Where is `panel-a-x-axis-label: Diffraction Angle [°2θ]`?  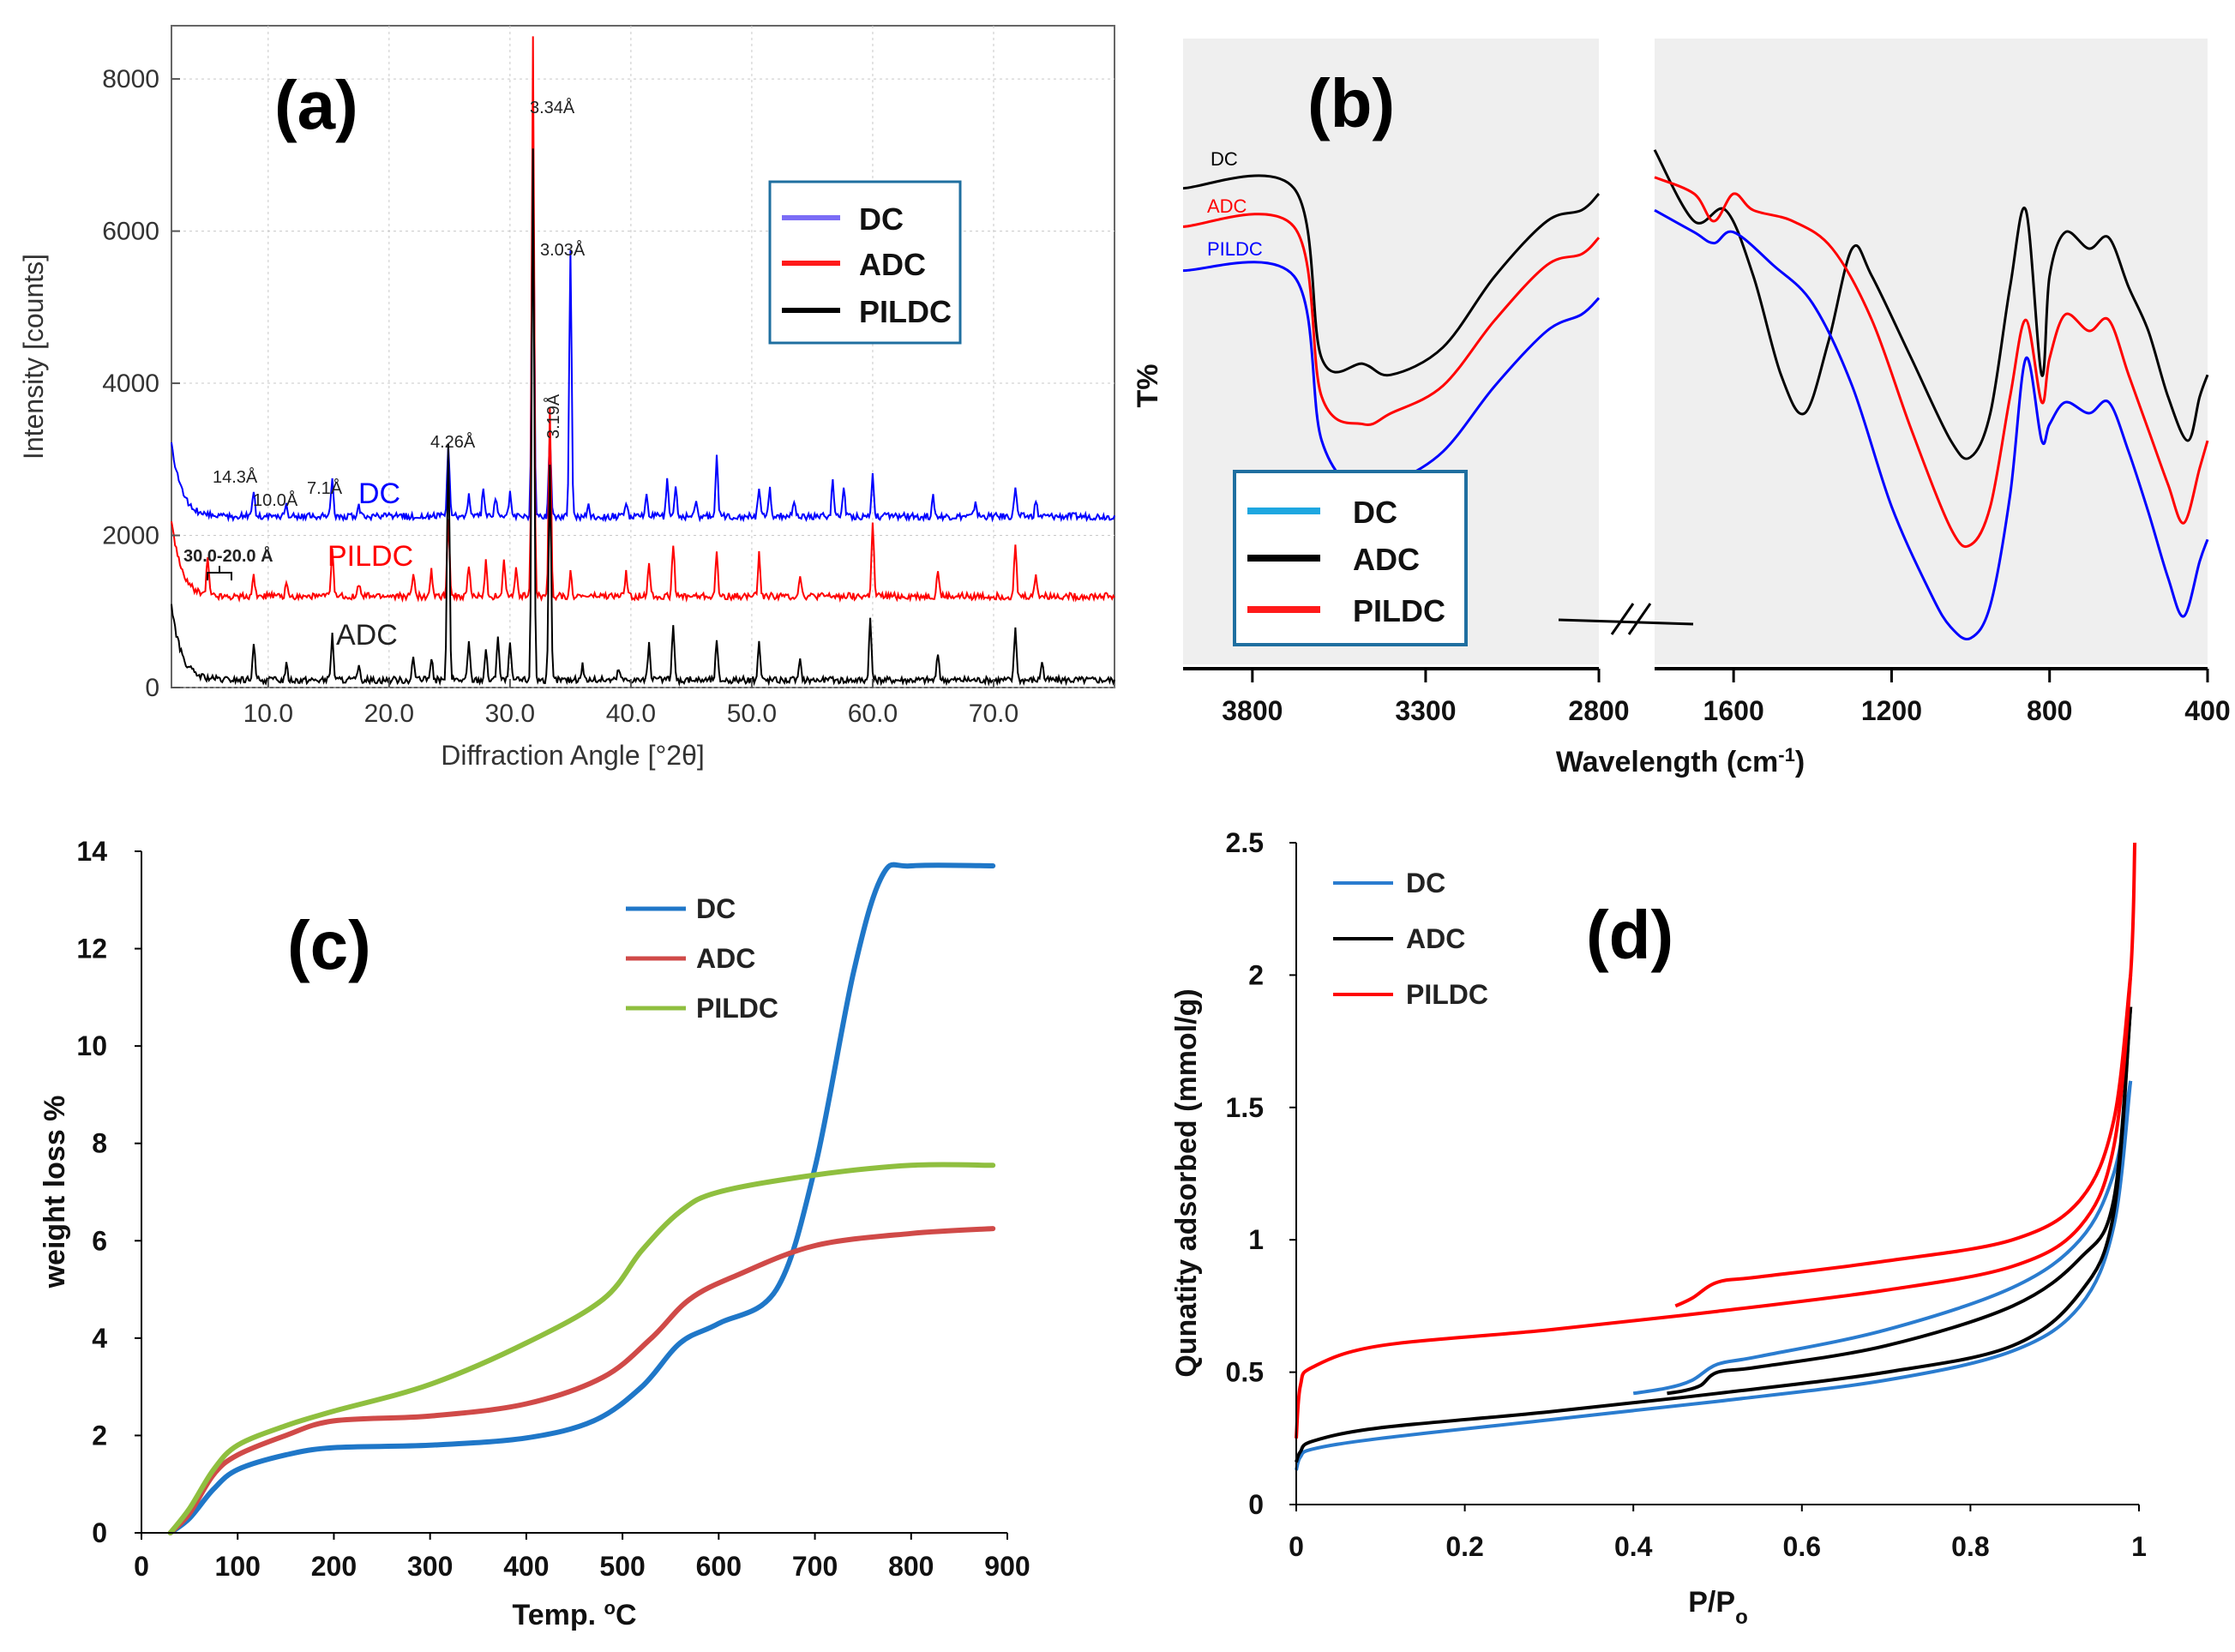 panel-a-x-axis-label: Diffraction Angle [°2θ] is located at coordinates (573, 755).